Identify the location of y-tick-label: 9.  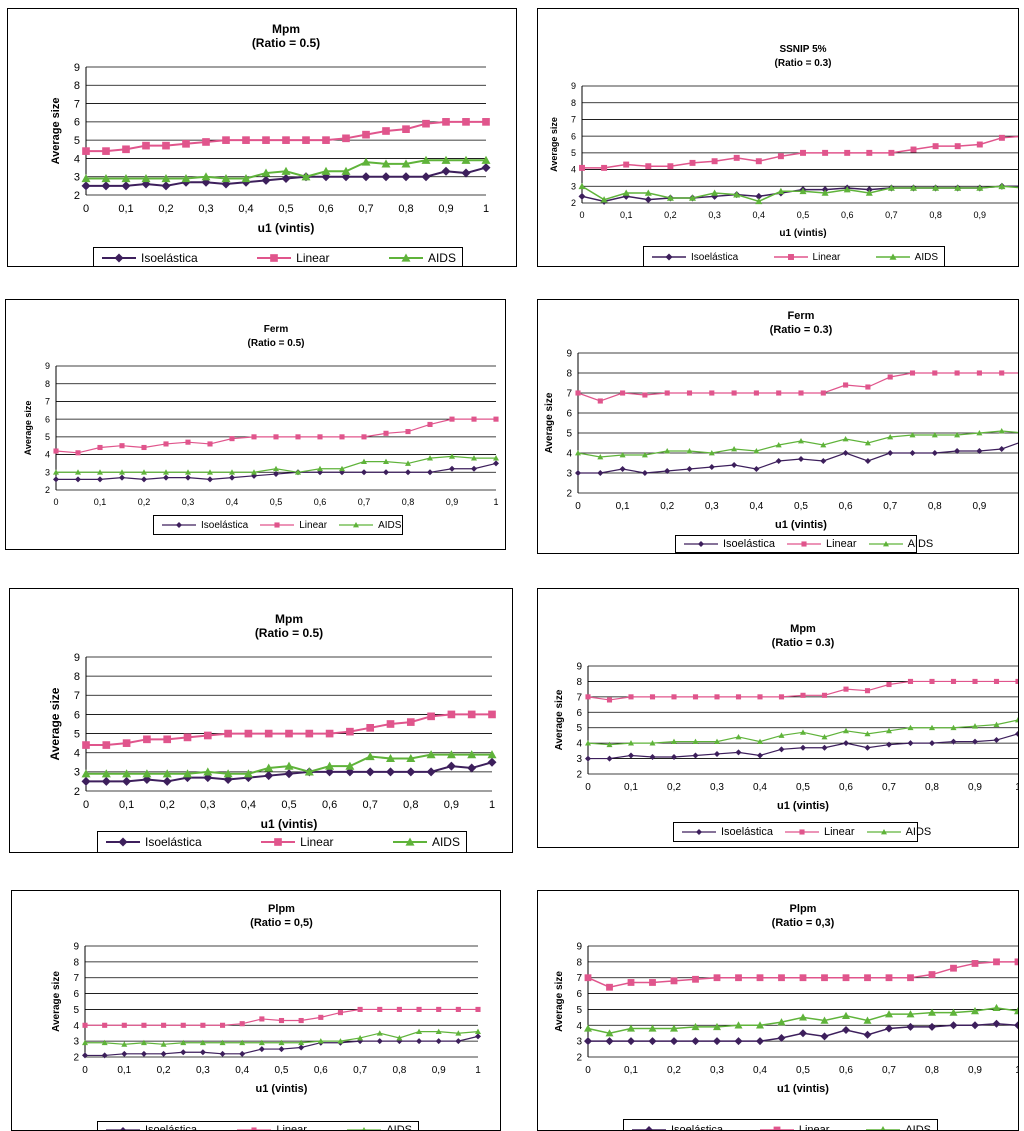
(76, 947).